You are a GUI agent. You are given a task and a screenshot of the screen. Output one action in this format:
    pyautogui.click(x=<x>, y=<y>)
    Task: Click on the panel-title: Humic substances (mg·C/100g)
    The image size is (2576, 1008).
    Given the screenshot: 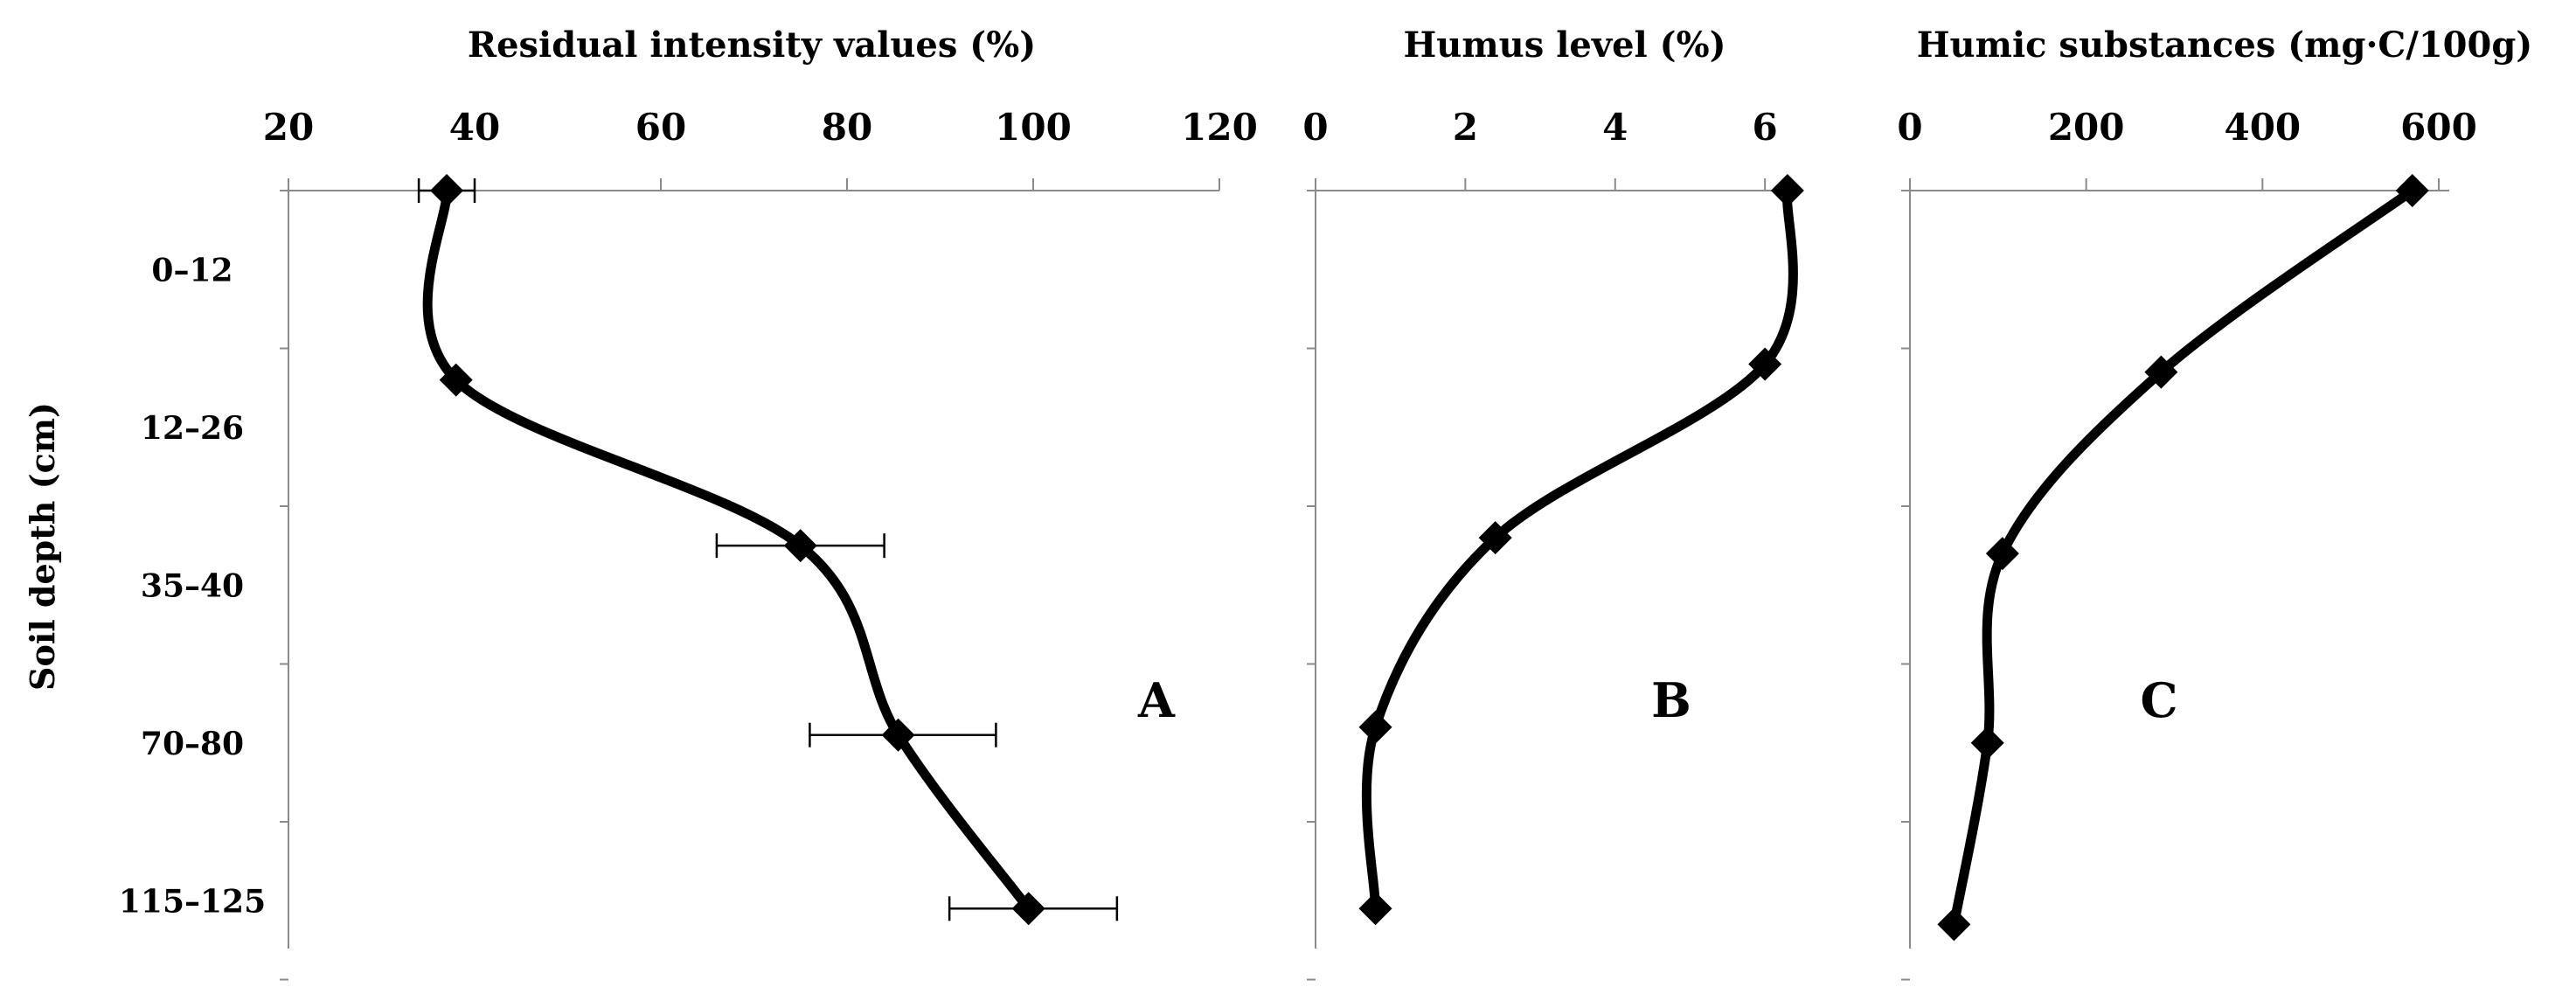 What is the action you would take?
    pyautogui.click(x=2224, y=45)
    